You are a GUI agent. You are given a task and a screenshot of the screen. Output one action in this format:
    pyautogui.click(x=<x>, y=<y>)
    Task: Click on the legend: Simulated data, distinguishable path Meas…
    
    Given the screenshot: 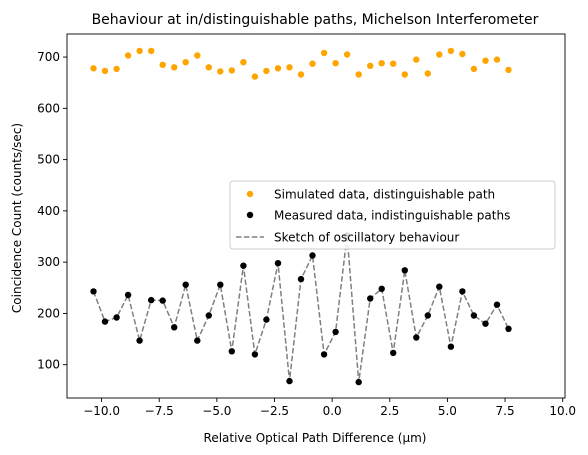 What is the action you would take?
    pyautogui.click(x=392, y=215)
    